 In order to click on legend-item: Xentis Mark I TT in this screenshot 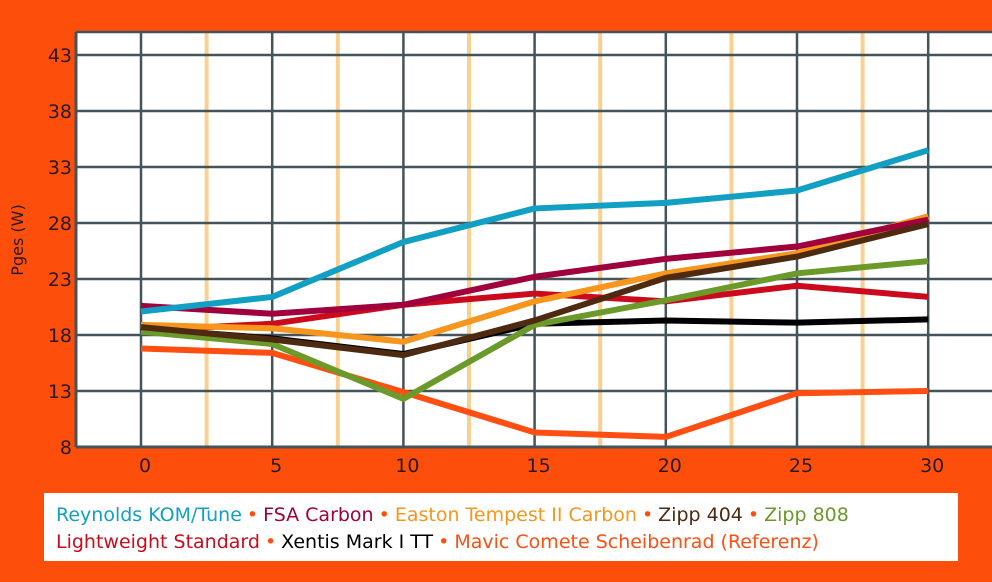, I will do `click(357, 542)`.